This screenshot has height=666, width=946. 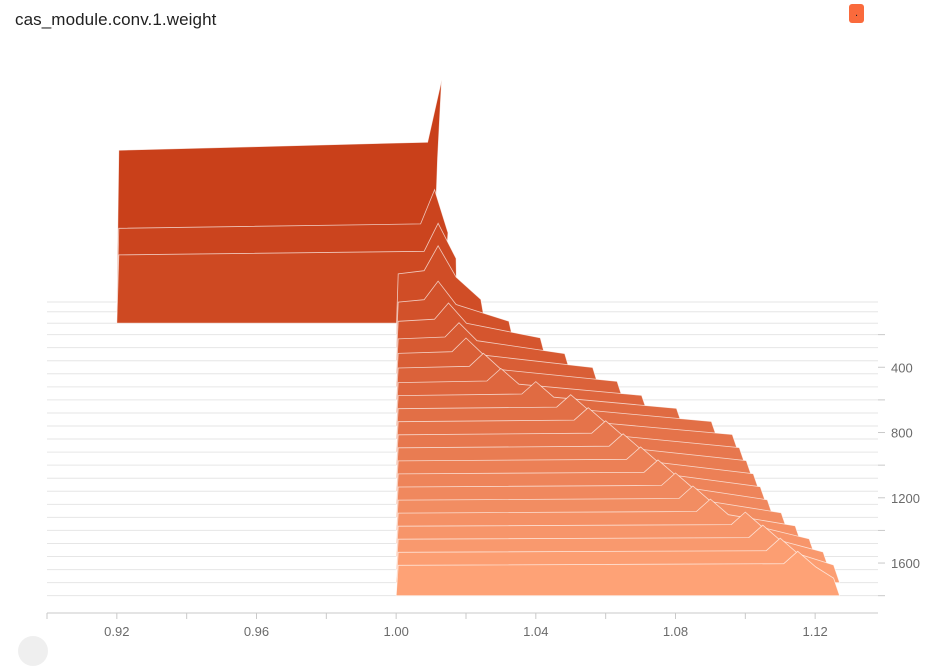 I want to click on run-color-chip: ., so click(x=856, y=13).